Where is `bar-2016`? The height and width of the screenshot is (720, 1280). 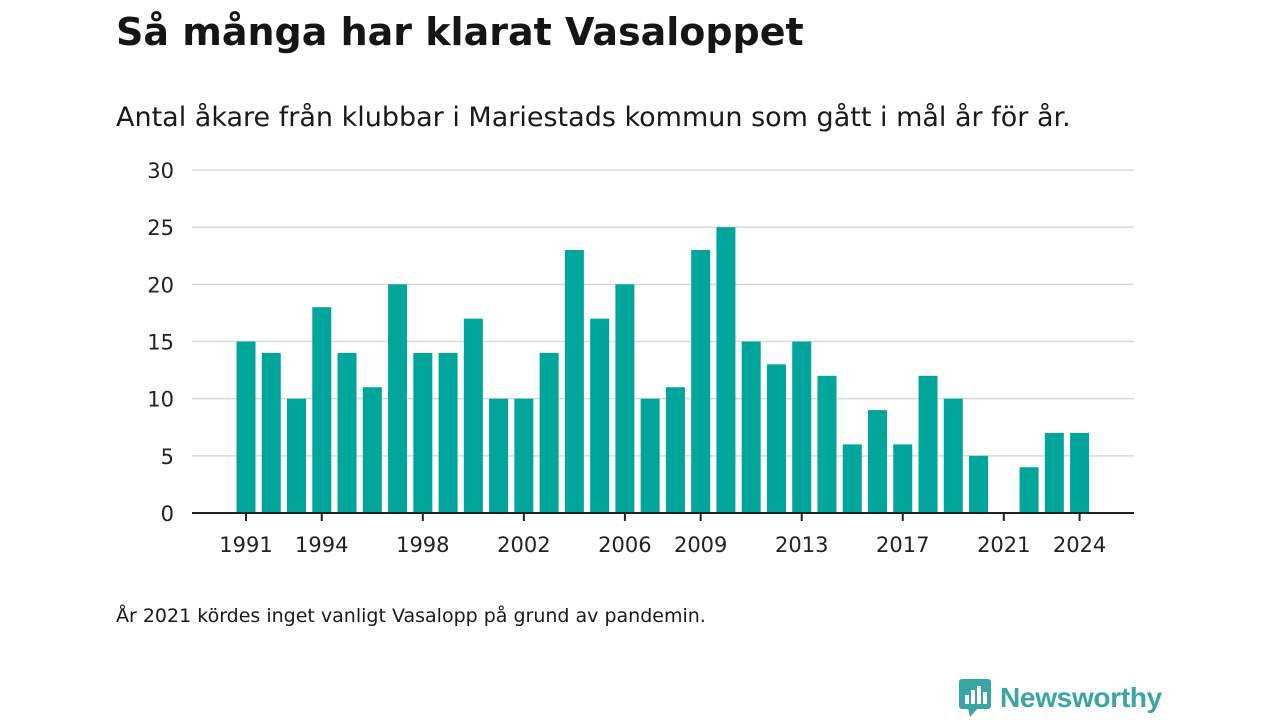
bar-2016 is located at coordinates (877, 461).